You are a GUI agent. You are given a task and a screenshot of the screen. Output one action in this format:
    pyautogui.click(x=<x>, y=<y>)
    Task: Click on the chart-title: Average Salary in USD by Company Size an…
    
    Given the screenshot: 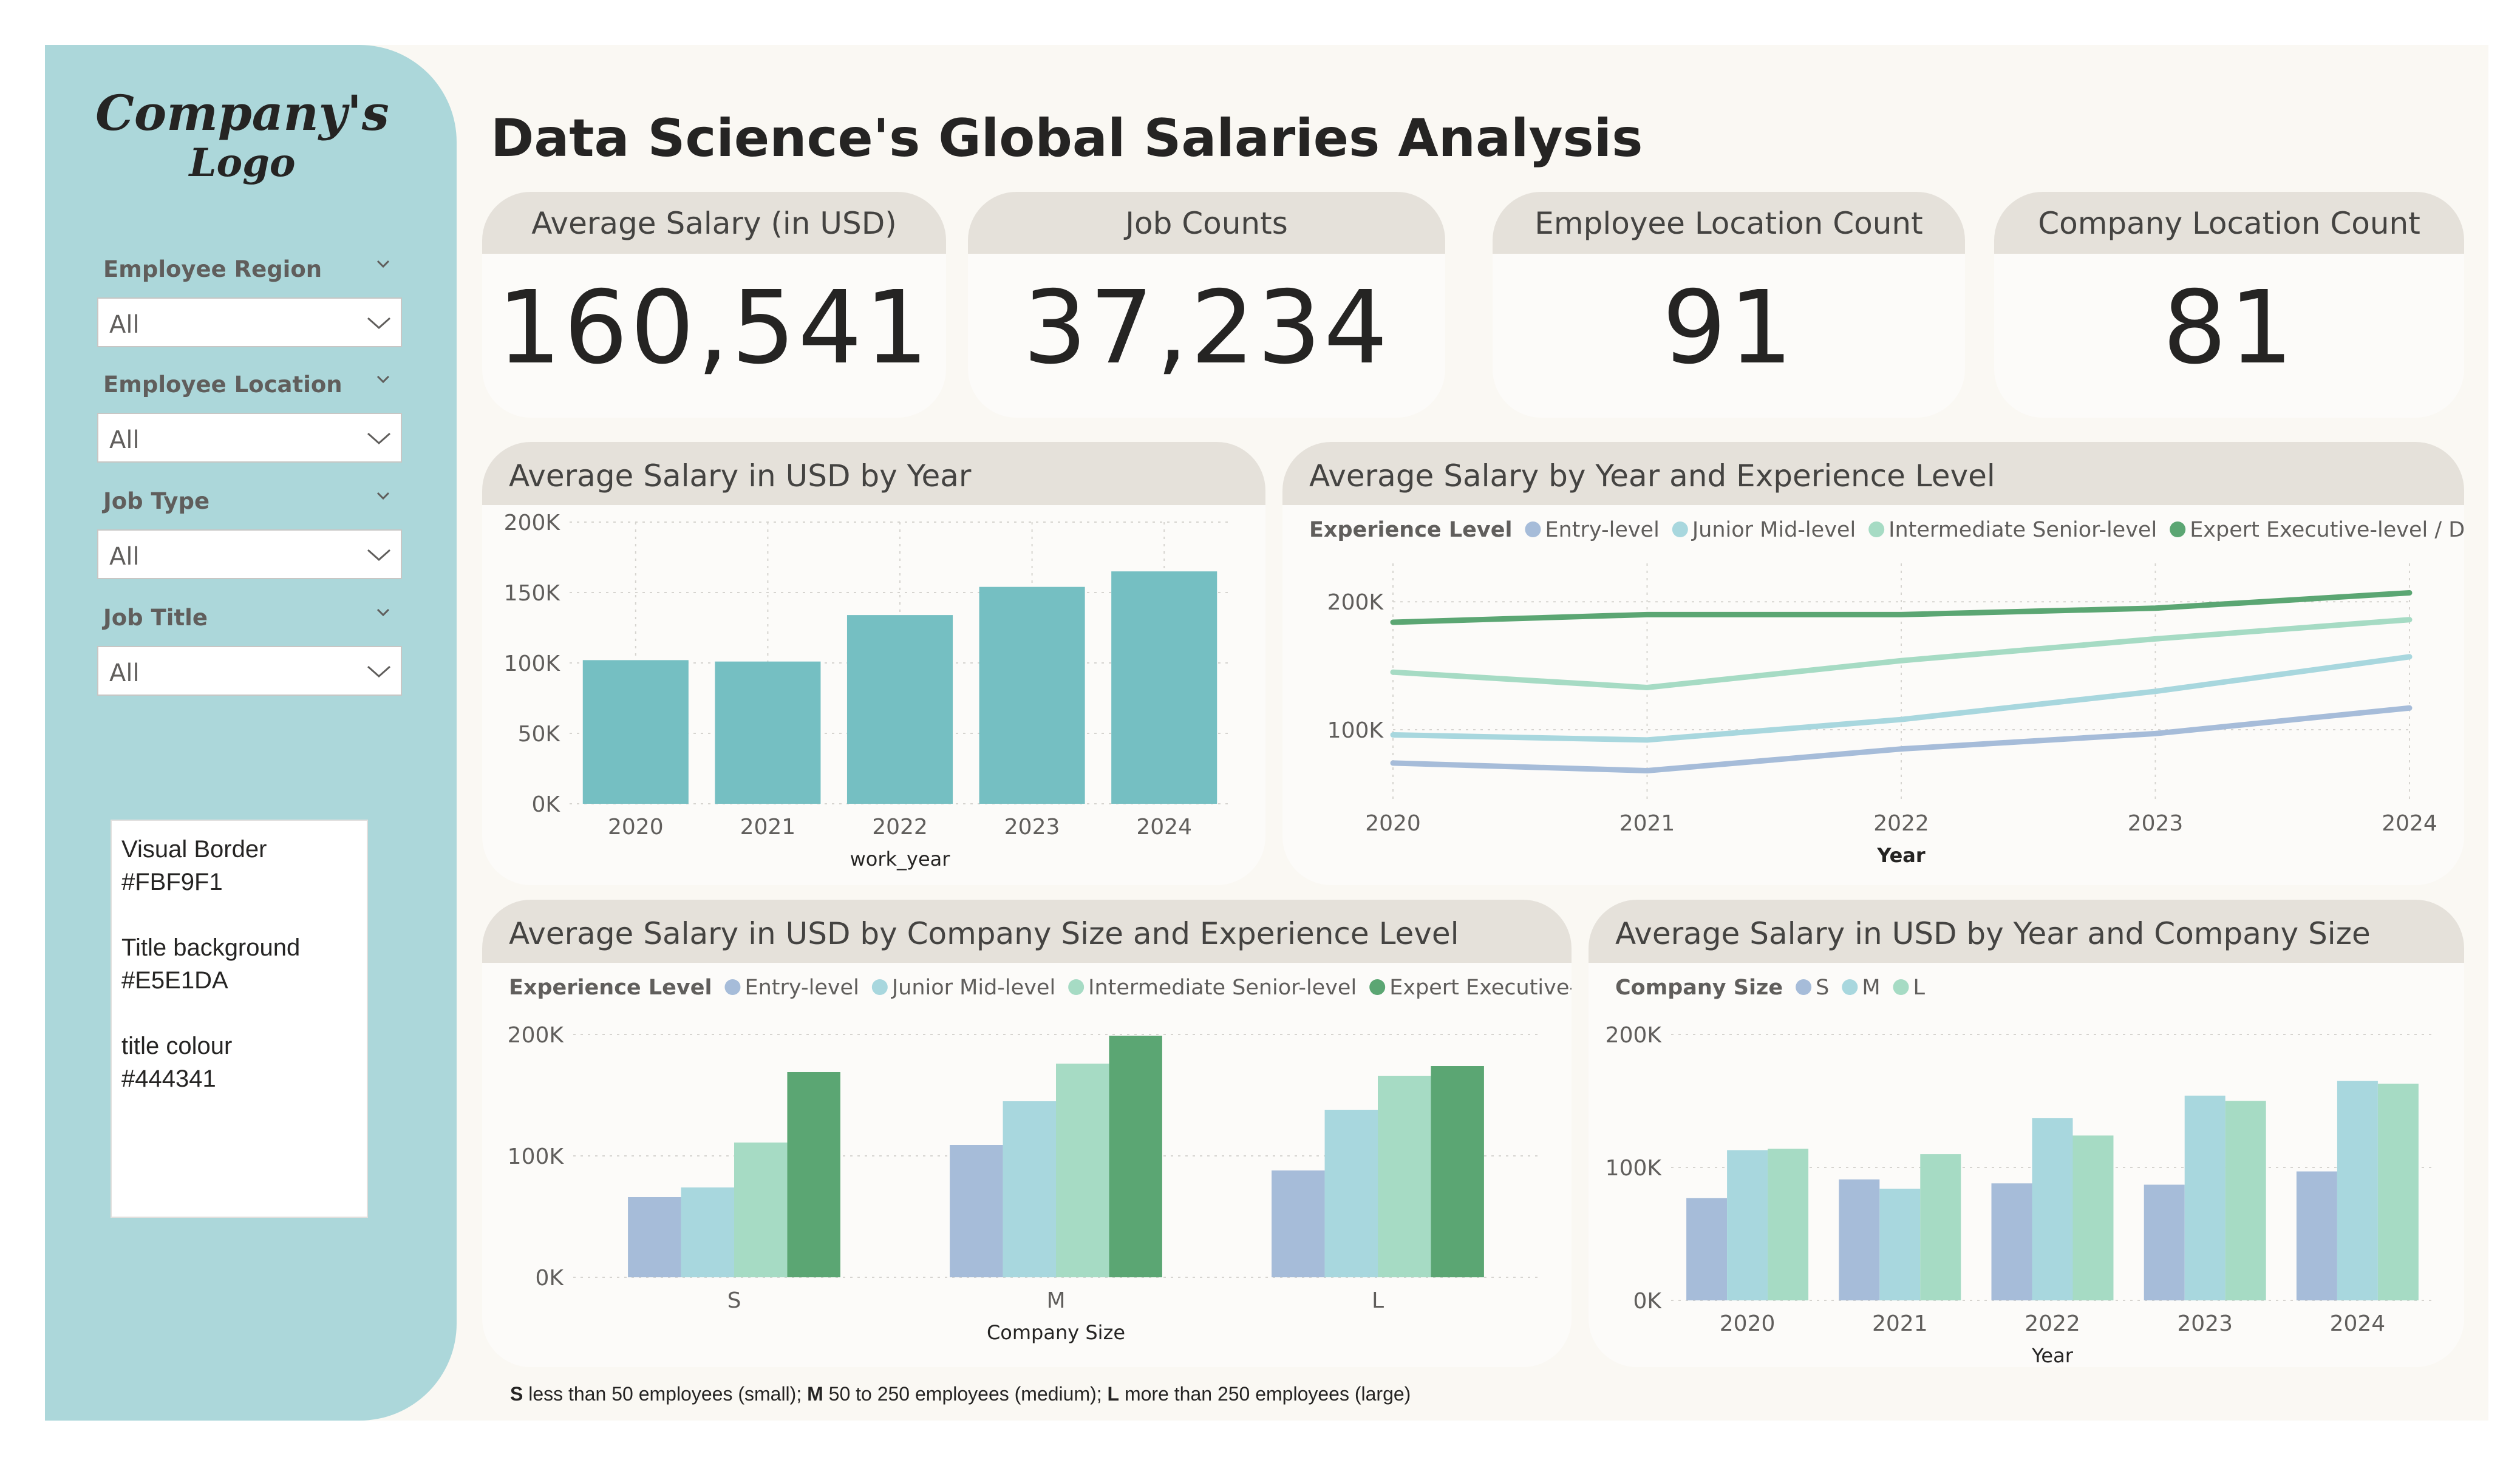 What is the action you would take?
    pyautogui.click(x=1027, y=931)
    